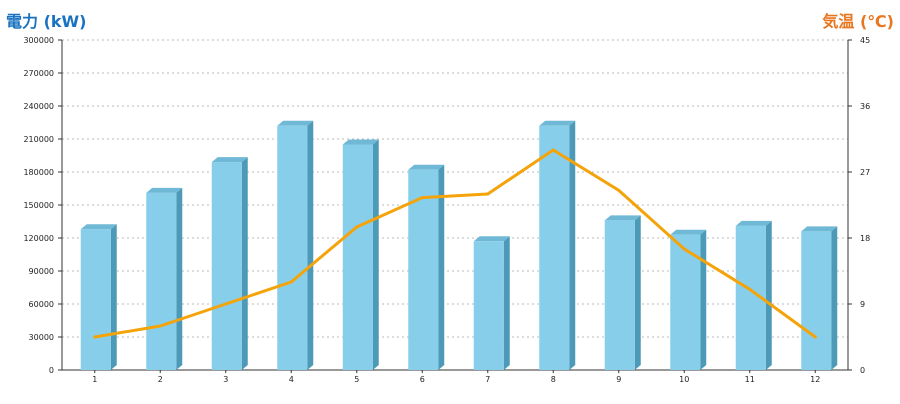 This screenshot has width=900, height=404. Describe the element at coordinates (815, 379) in the screenshot. I see `x-tick-label: 12` at that location.